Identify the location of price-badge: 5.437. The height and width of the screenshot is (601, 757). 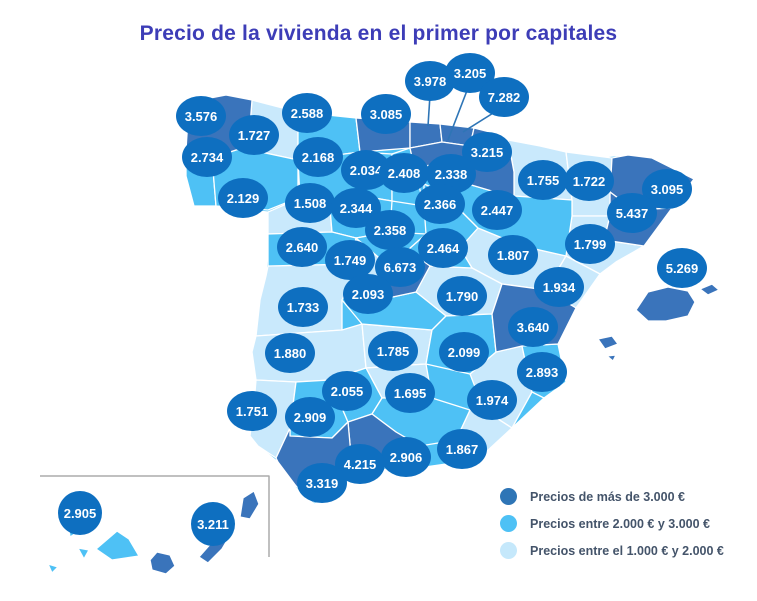
(632, 213).